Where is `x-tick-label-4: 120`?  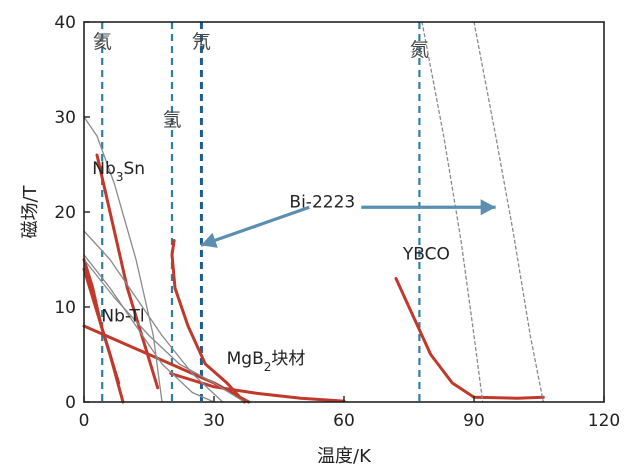
x-tick-label-4: 120 is located at coordinates (604, 421).